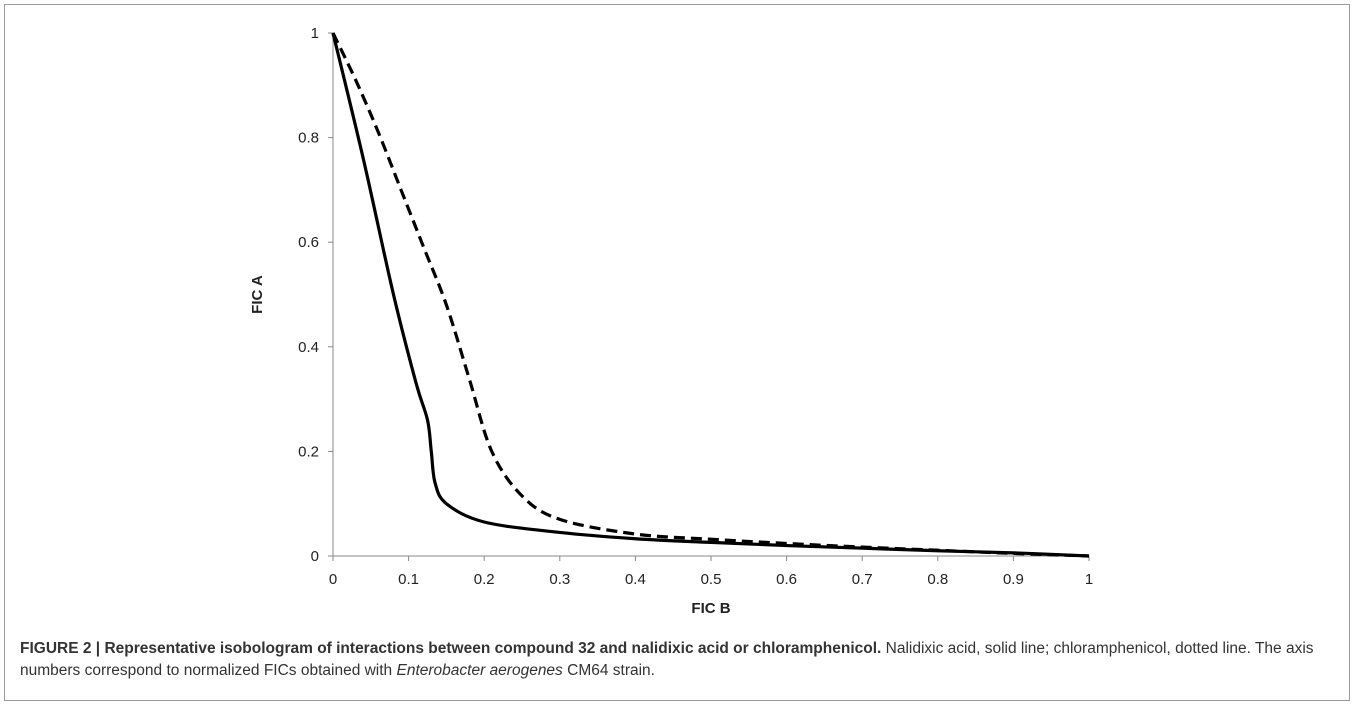 The height and width of the screenshot is (709, 1358). Describe the element at coordinates (862, 579) in the screenshot. I see `x-tick-label: 0.7` at that location.